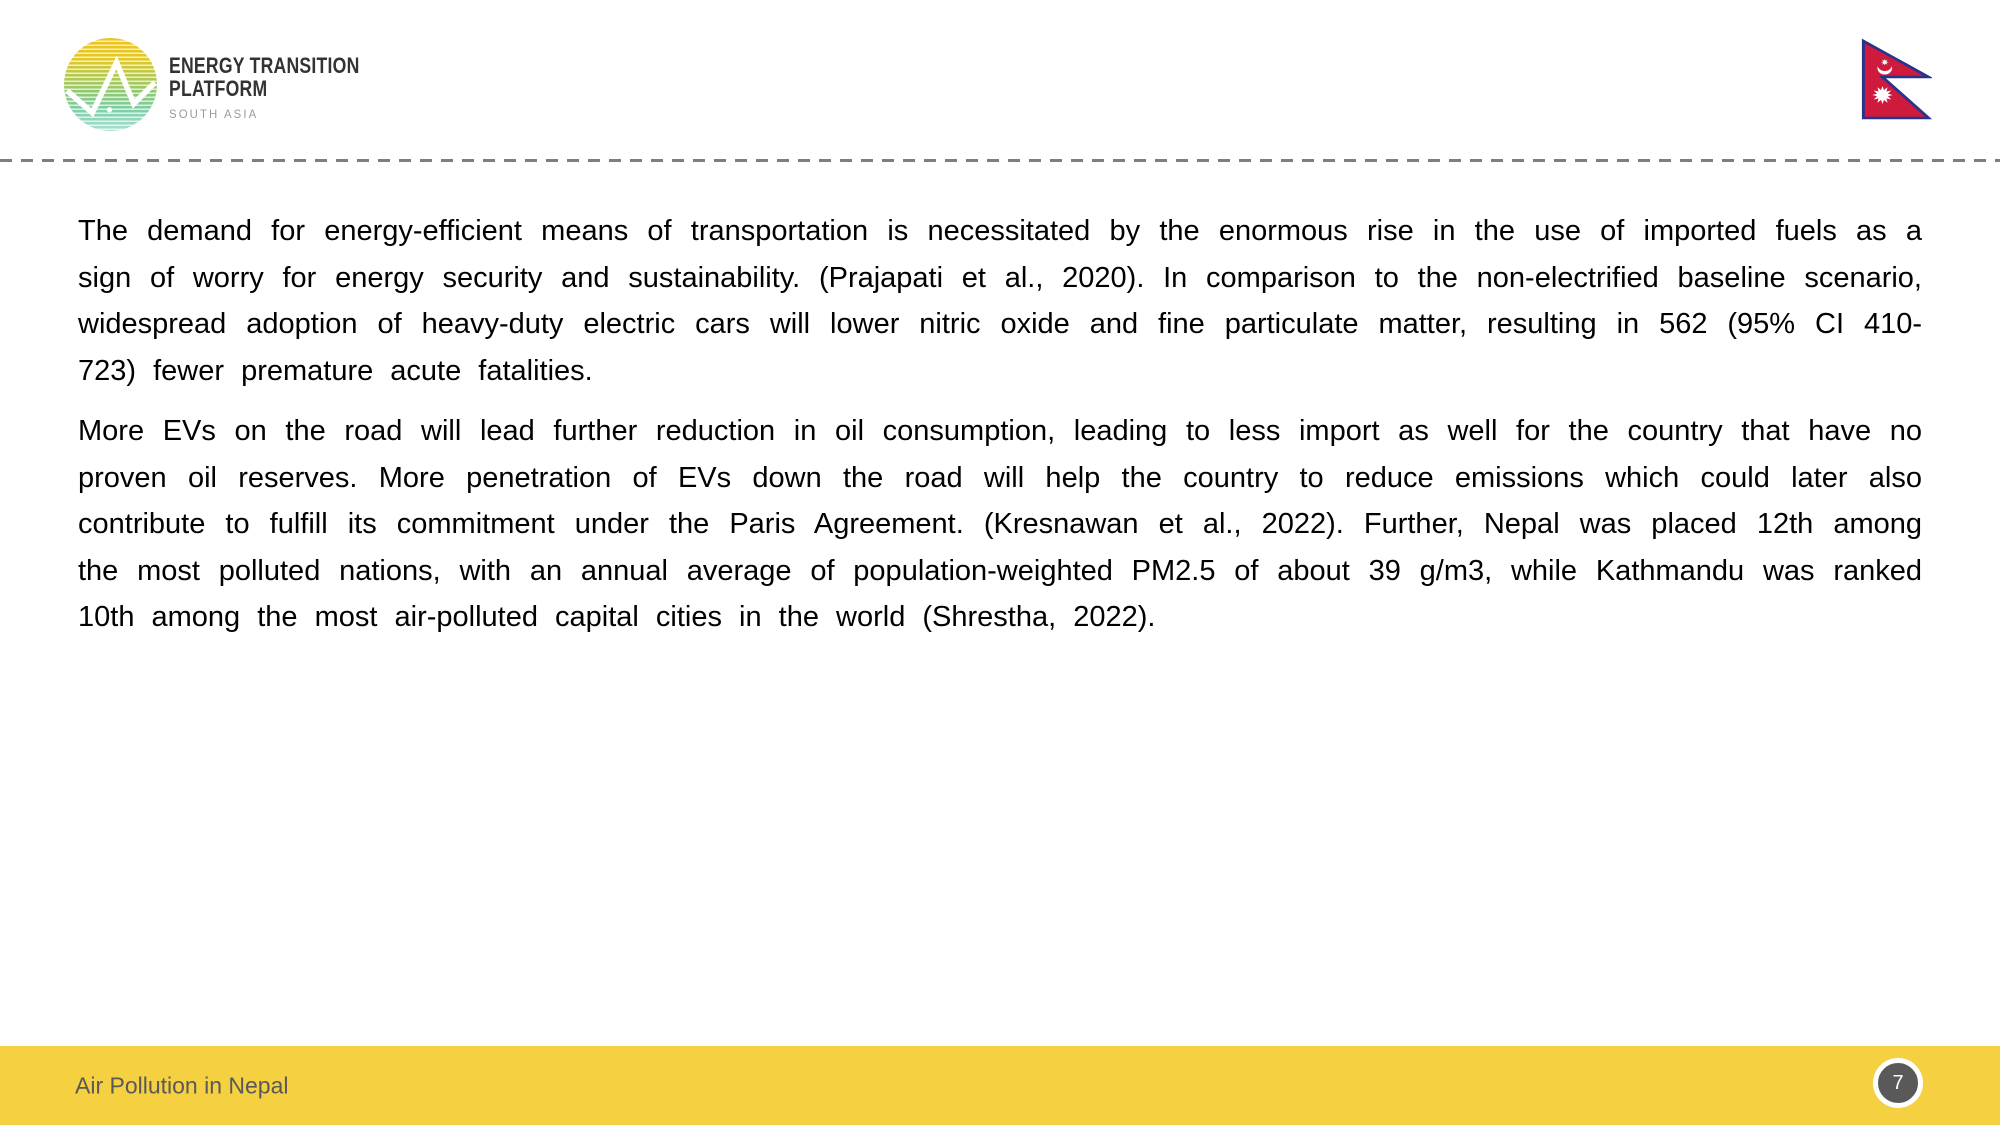  I want to click on energy-transition-platform-logo: ENERGY TRANSITION PLATFORM SOUTH ASIA, so click(235, 84).